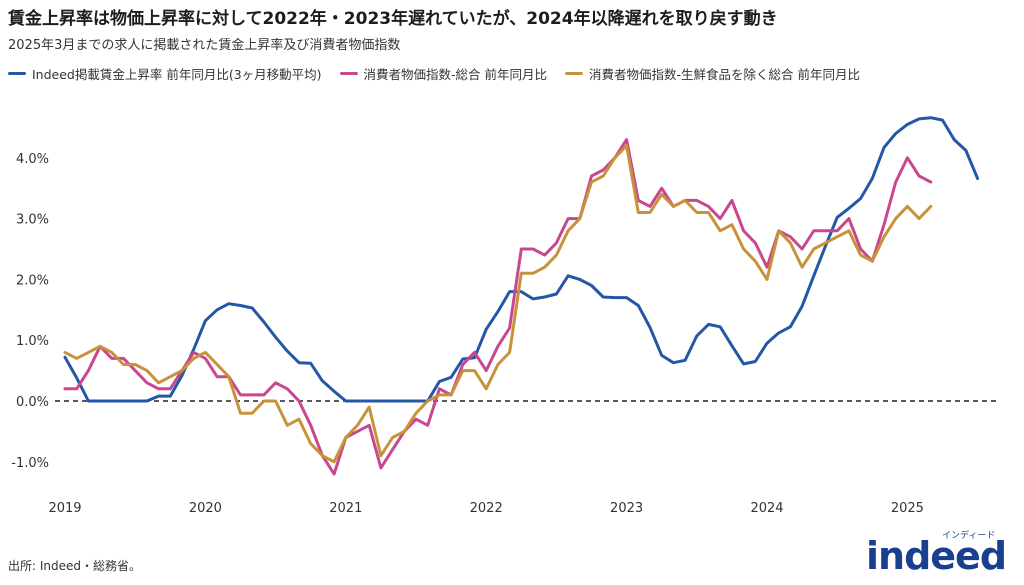 The height and width of the screenshot is (585, 1024). I want to click on x-tick-label: 2021, so click(345, 508).